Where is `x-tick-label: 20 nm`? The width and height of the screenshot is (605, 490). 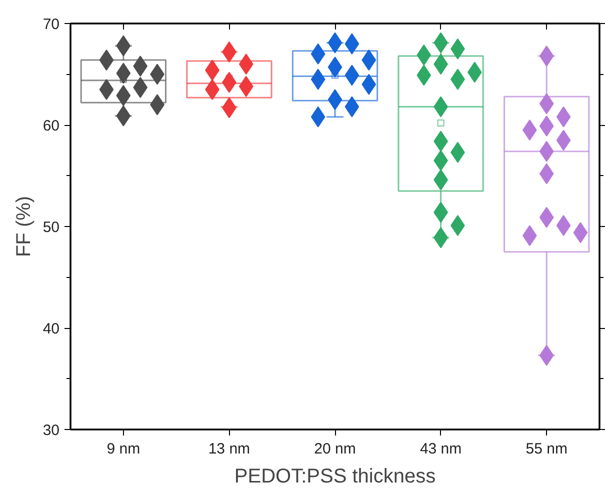
x-tick-label: 20 nm is located at coordinates (335, 449).